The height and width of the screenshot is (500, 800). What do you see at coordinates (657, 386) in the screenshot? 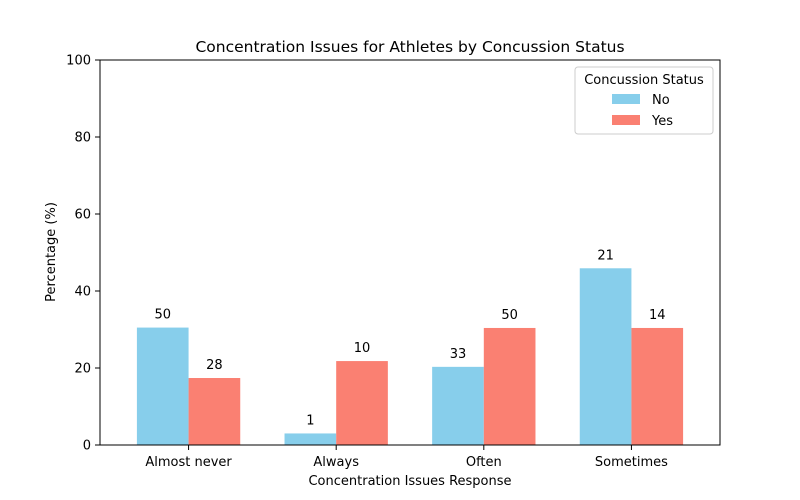
I see `bar-yes-sometimes` at bounding box center [657, 386].